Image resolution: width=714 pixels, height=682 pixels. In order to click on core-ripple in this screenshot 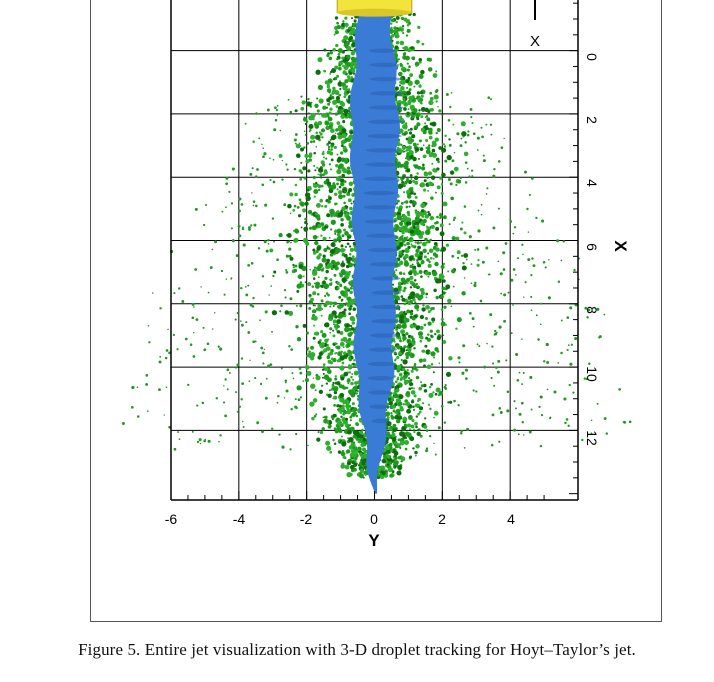, I will do `click(385, 122)`.